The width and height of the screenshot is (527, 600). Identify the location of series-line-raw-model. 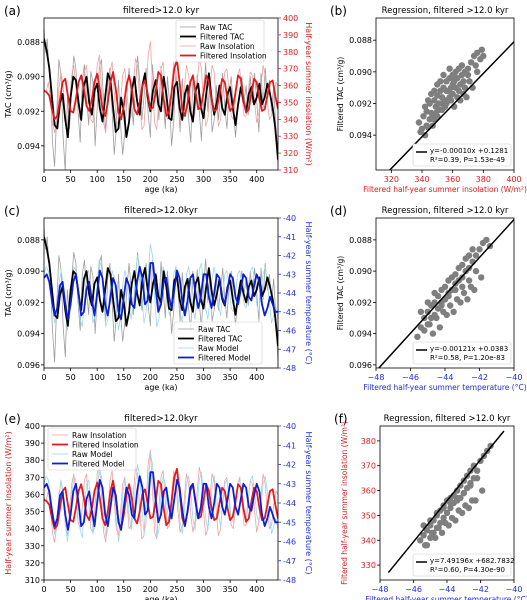
(161, 497).